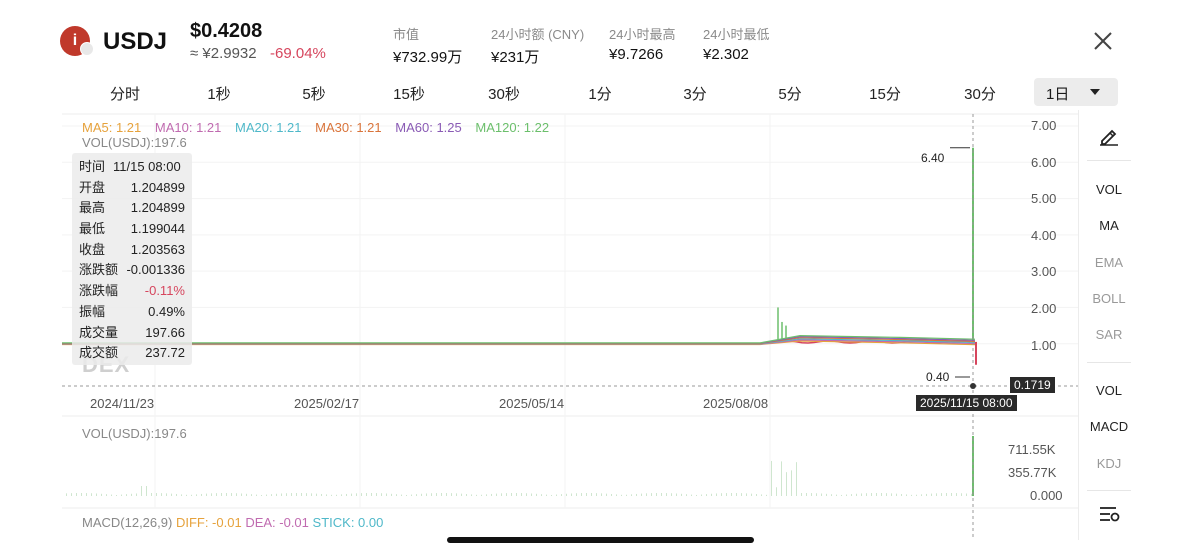 This screenshot has height=555, width=1200. I want to click on close-icon, so click(1103, 41).